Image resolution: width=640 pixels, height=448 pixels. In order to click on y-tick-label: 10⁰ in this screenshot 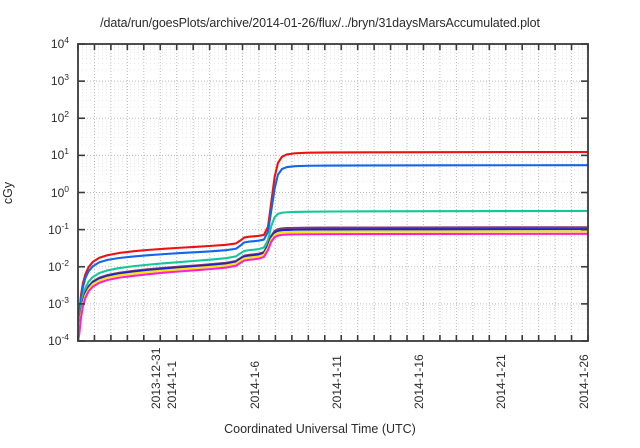, I will do `click(59, 191)`.